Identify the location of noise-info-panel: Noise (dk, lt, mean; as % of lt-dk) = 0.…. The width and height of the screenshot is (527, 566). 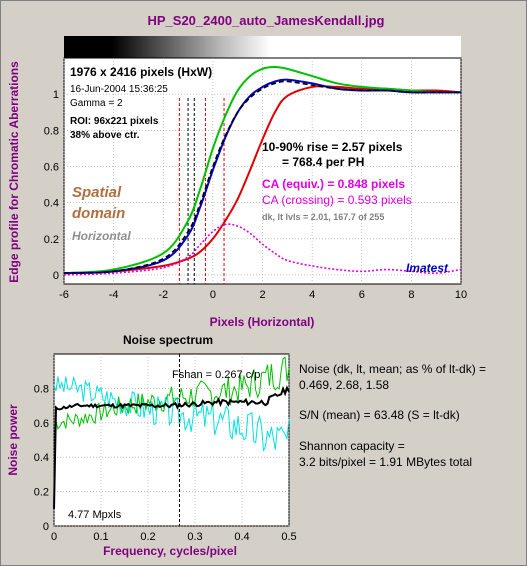
(392, 415).